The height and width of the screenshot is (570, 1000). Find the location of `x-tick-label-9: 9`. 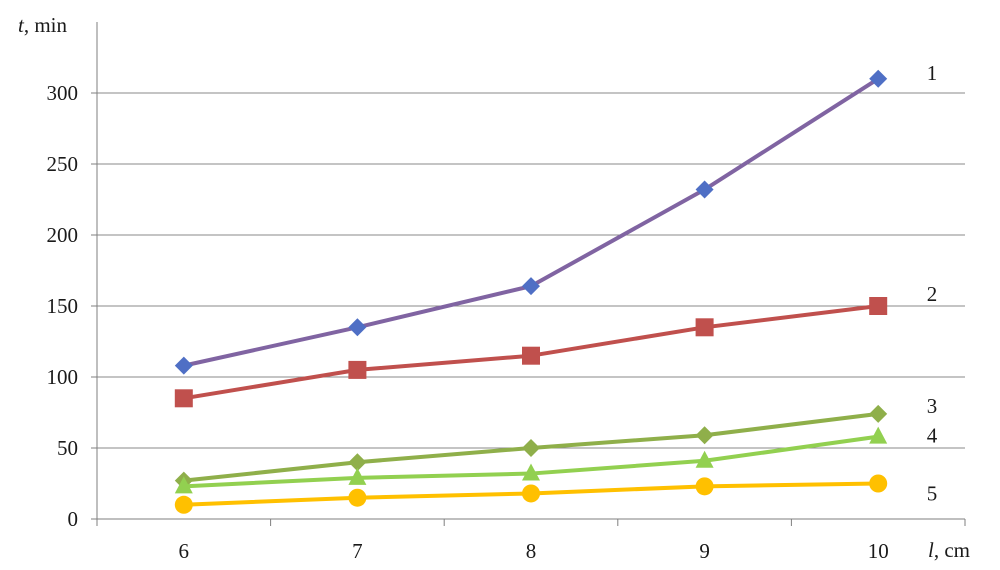

x-tick-label-9: 9 is located at coordinates (704, 551).